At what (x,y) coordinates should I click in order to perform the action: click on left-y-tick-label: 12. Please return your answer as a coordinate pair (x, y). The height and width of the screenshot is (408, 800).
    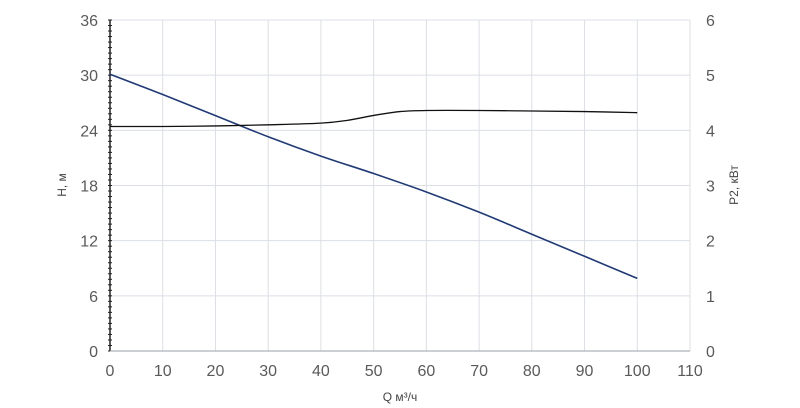
    Looking at the image, I should click on (89, 242).